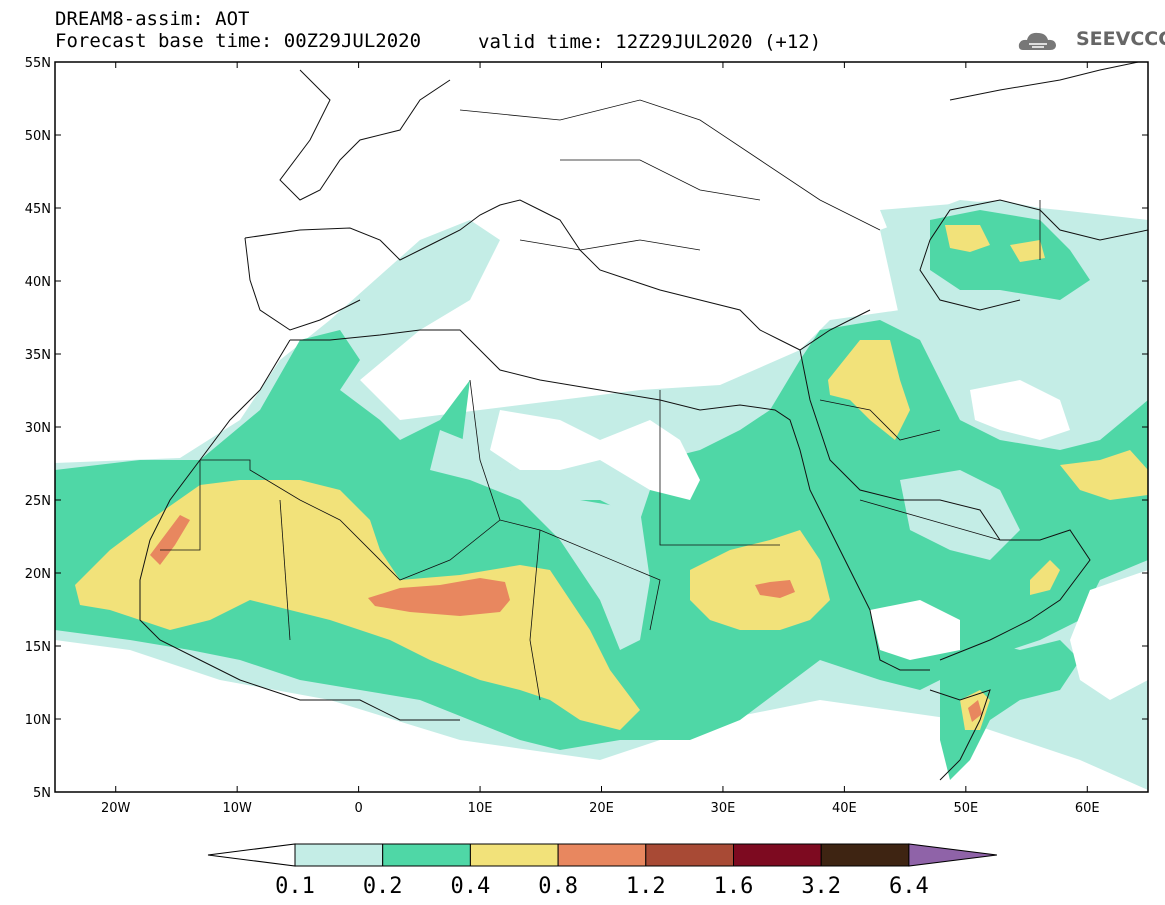 The image size is (1165, 905). I want to click on colorbar-level-label: 0.1, so click(295, 886).